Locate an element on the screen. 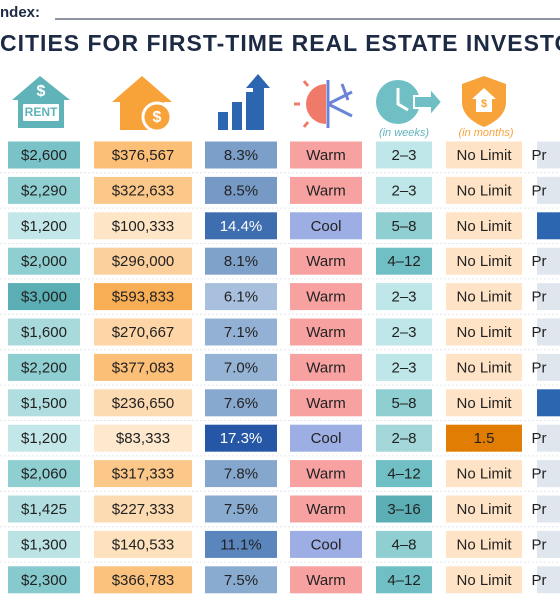  weeks-note: (in weeks) is located at coordinates (404, 133).